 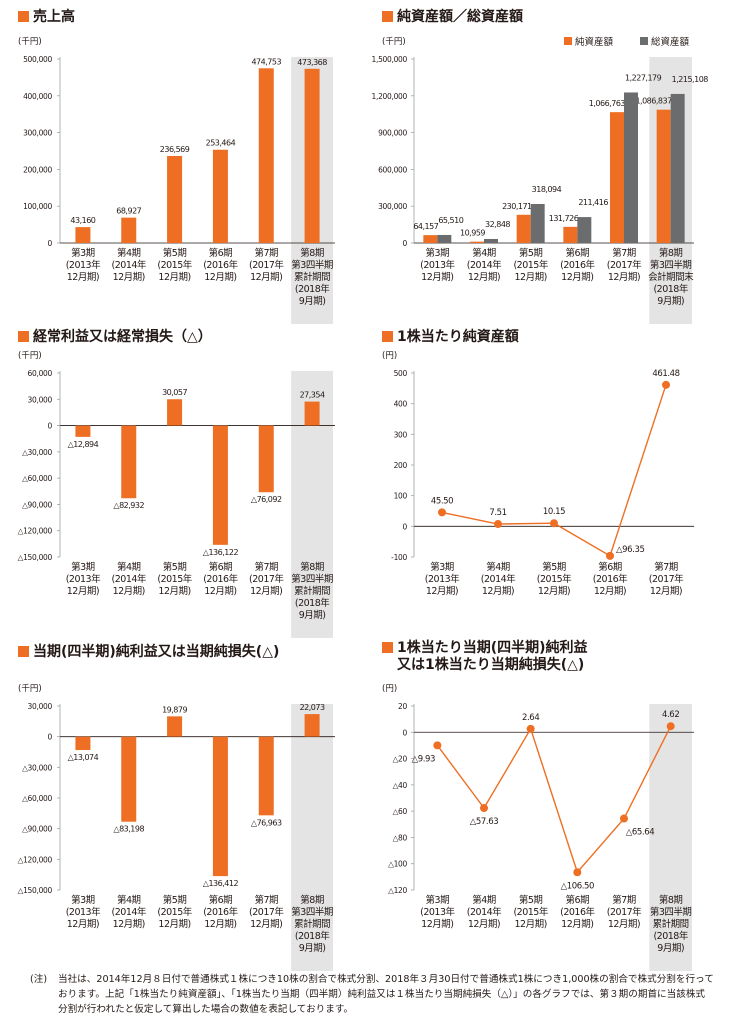 What do you see at coordinates (492, 648) in the screenshot?
I see `panel-title-text: 1株当たり当期(四半期)純利益` at bounding box center [492, 648].